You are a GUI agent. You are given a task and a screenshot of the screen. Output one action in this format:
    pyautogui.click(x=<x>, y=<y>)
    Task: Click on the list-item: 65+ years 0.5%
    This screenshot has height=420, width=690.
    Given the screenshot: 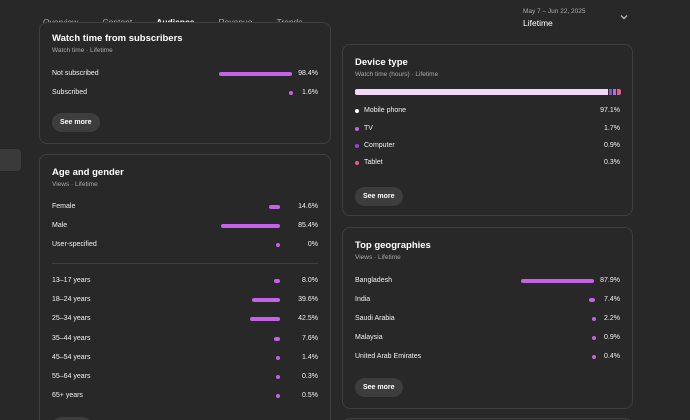 What is the action you would take?
    pyautogui.click(x=185, y=396)
    